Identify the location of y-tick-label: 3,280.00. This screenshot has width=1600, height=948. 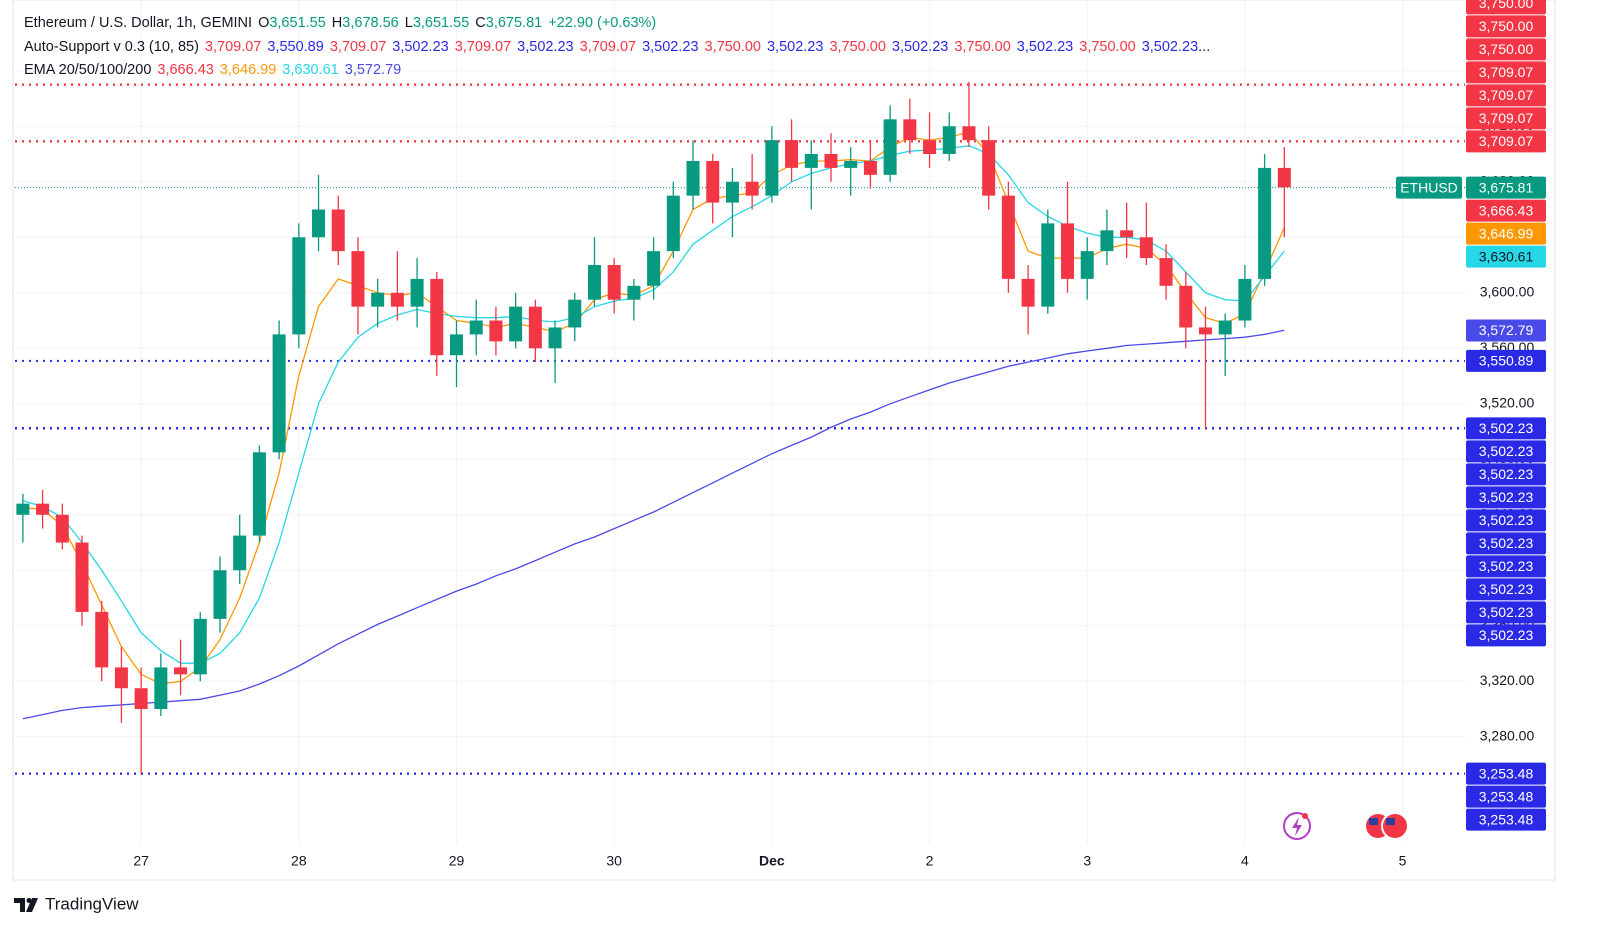
(1507, 735).